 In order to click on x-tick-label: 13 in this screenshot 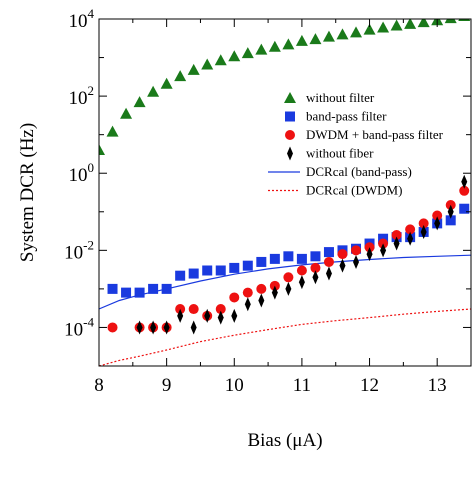, I will do `click(437, 385)`.